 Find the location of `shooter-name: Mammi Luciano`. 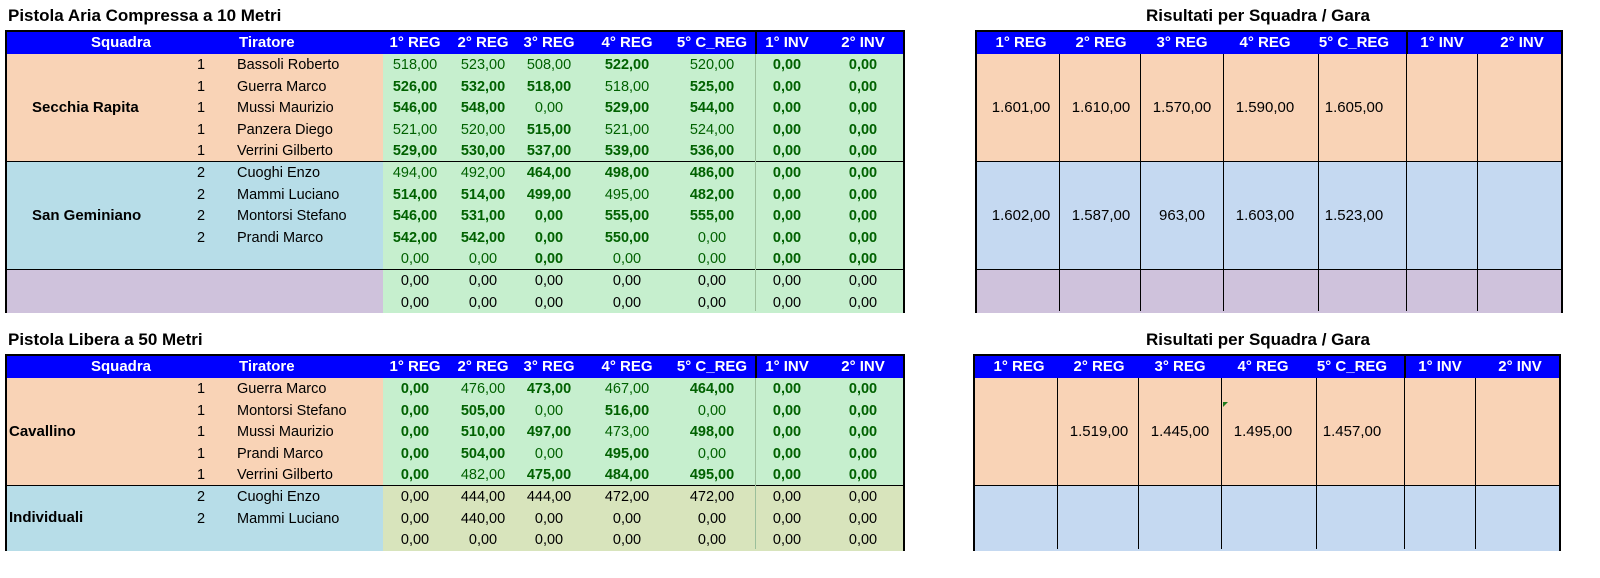

shooter-name: Mammi Luciano is located at coordinates (288, 194).